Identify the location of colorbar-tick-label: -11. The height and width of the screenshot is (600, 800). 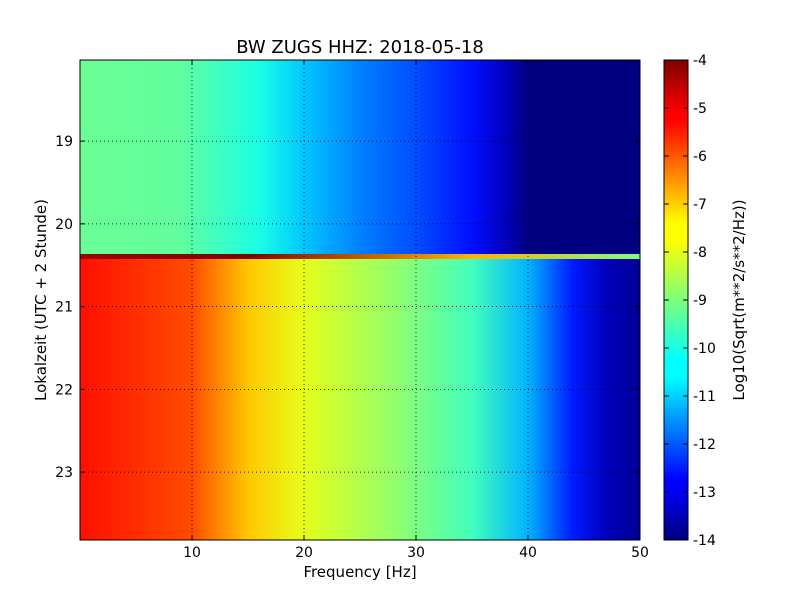
(704, 397).